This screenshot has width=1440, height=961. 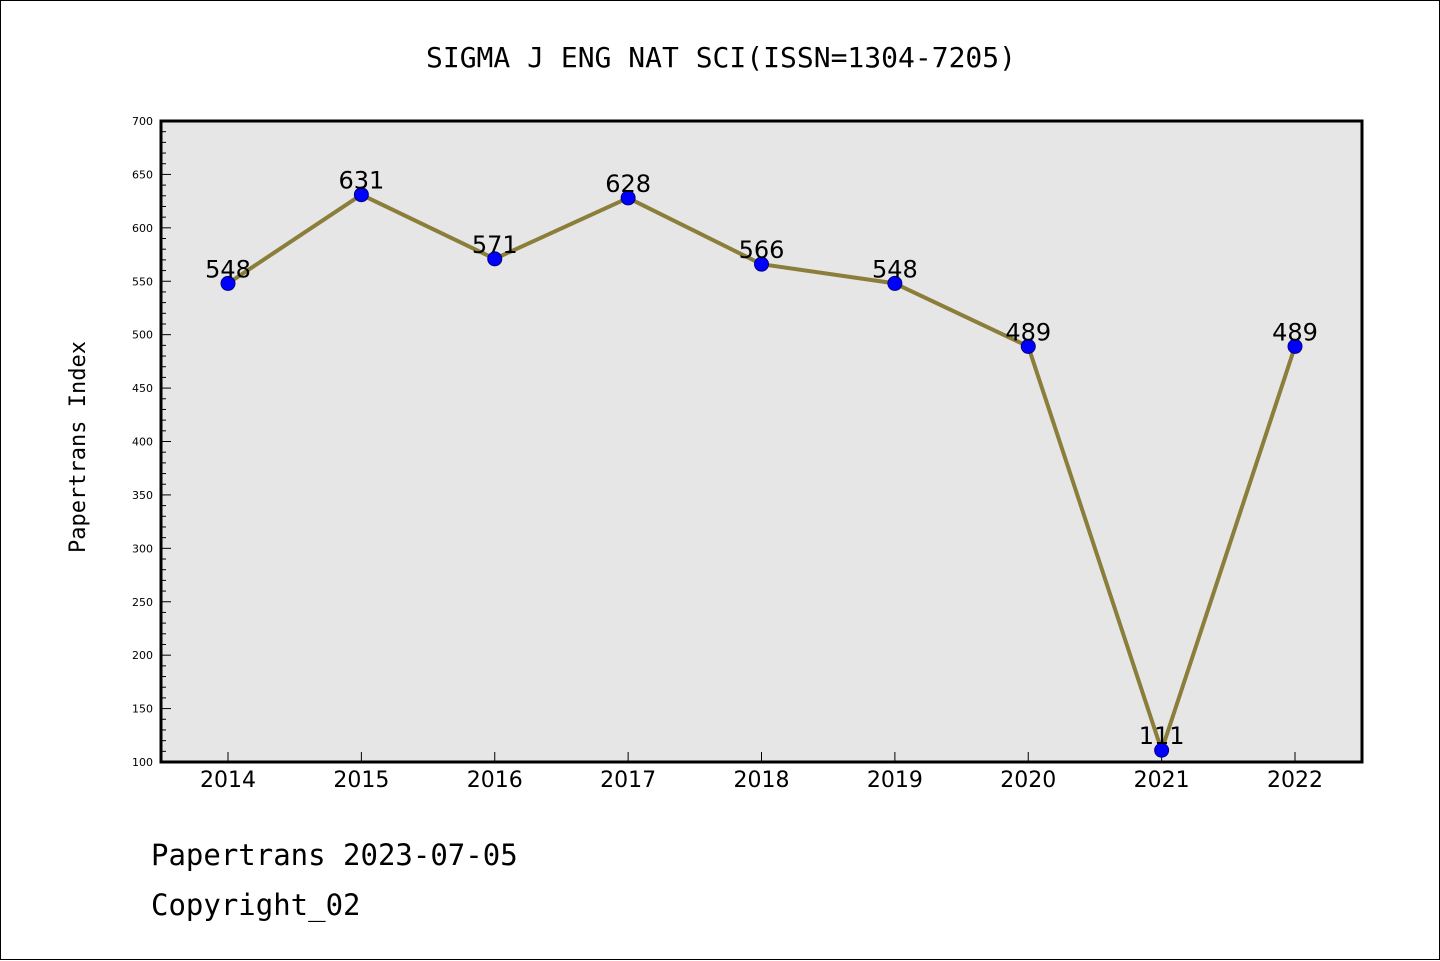 What do you see at coordinates (495, 245) in the screenshot?
I see `data-label: 571` at bounding box center [495, 245].